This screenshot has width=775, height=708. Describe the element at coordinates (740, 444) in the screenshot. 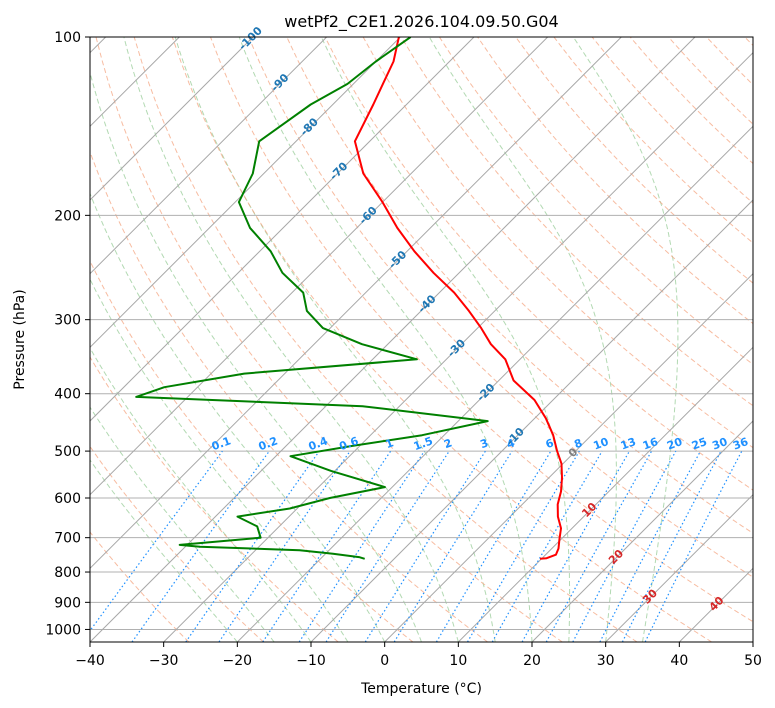

I see `mixing-ratio-label: 36` at that location.